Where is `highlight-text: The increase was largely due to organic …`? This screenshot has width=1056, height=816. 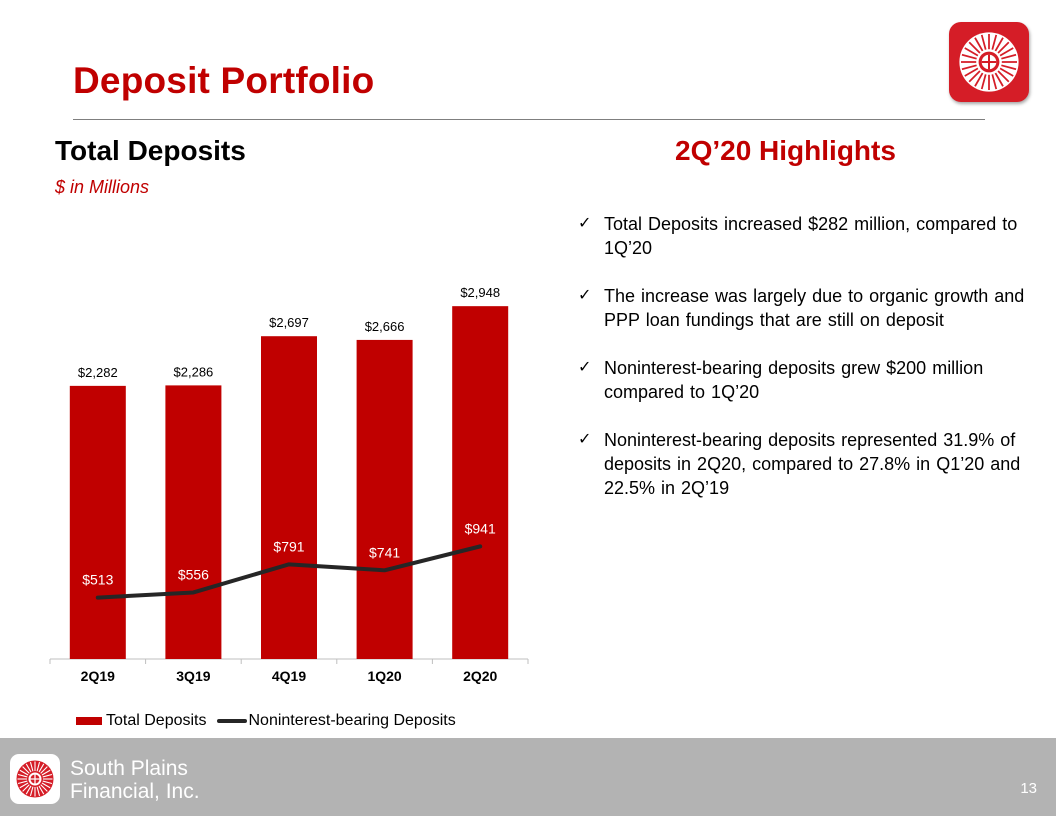 highlight-text: The increase was largely due to organic … is located at coordinates (814, 308).